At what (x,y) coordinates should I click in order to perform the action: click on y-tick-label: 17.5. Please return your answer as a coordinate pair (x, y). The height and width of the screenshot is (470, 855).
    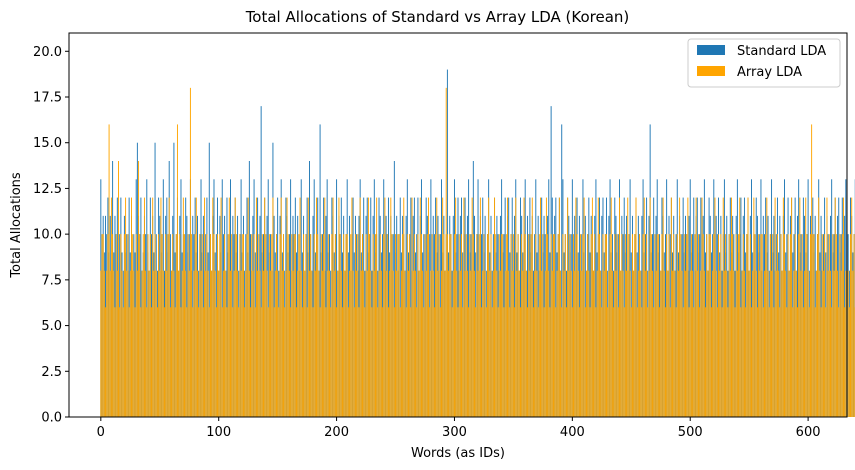
    Looking at the image, I should click on (47, 98).